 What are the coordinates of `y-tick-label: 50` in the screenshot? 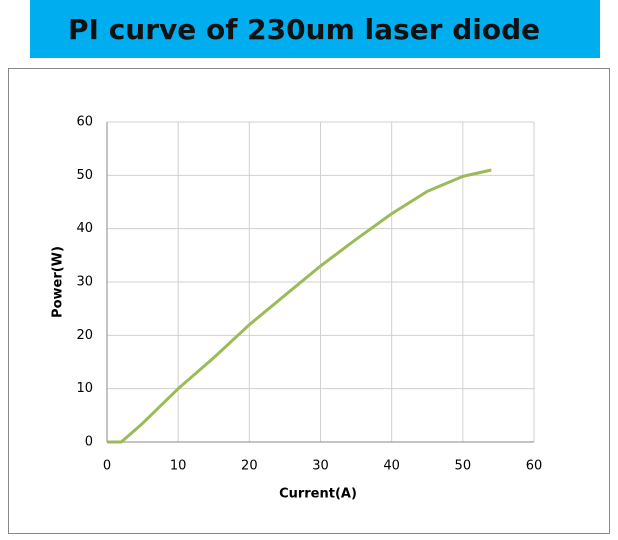 It's located at (84, 175).